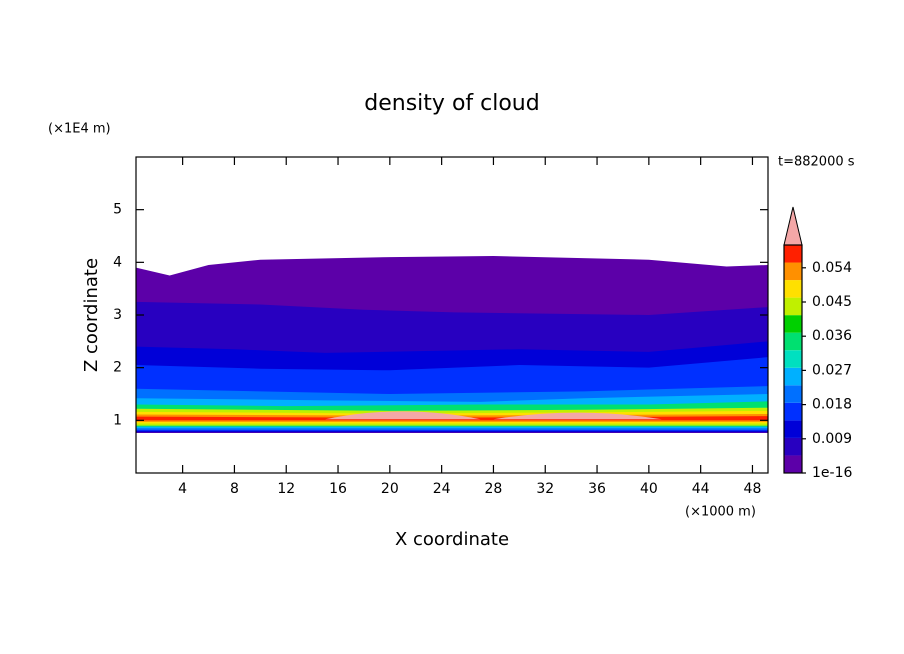 The image size is (904, 654). Describe the element at coordinates (753, 489) in the screenshot. I see `x-tick-label: 48` at that location.